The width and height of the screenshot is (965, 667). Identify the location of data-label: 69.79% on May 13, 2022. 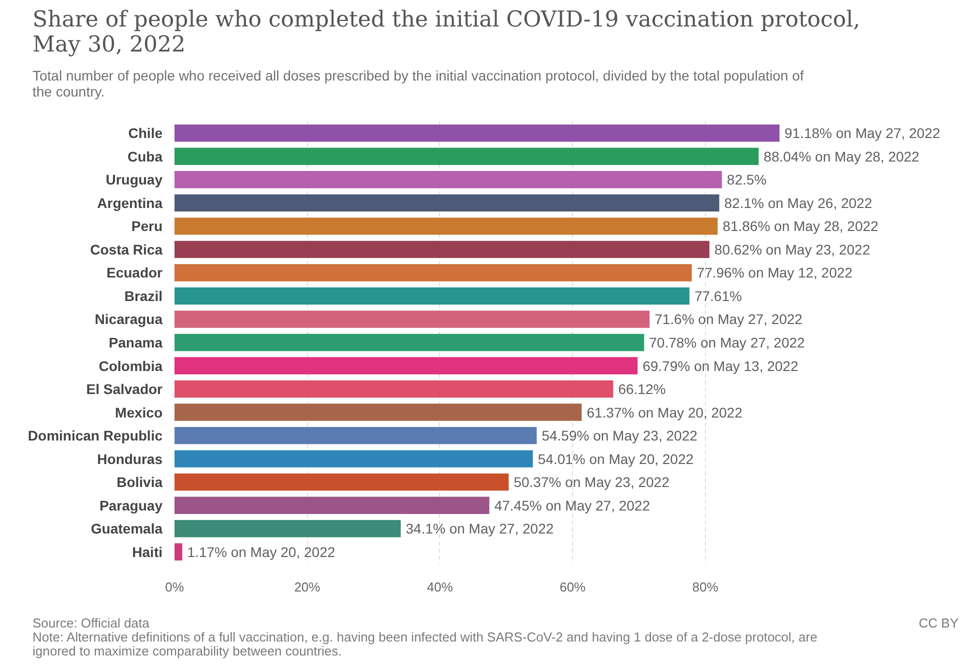
(720, 366).